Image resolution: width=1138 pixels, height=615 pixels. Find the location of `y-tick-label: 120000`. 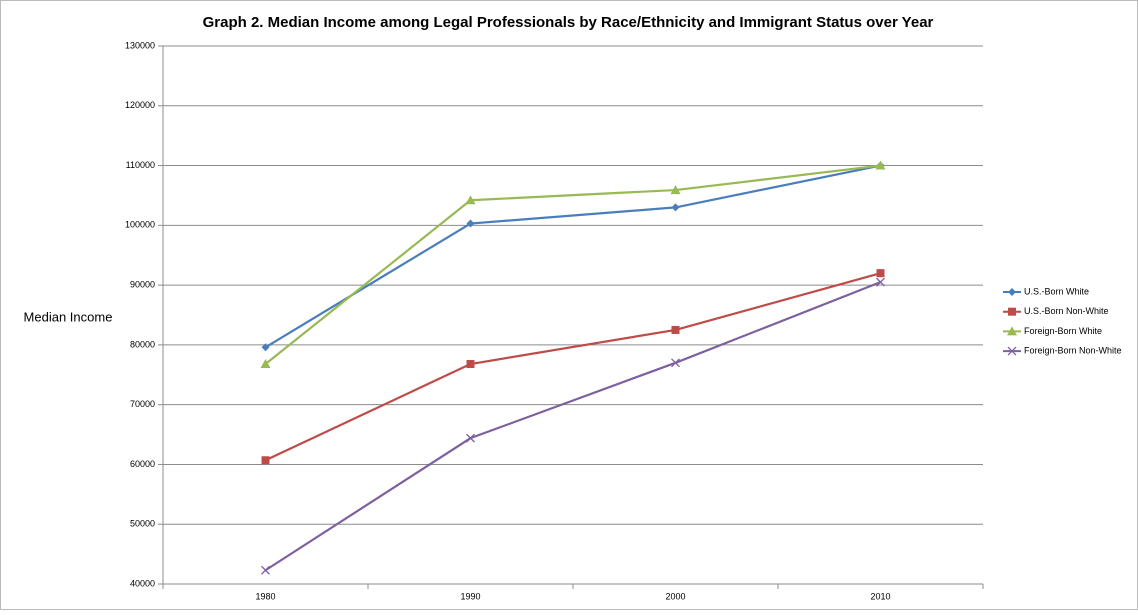

y-tick-label: 120000 is located at coordinates (140, 105).